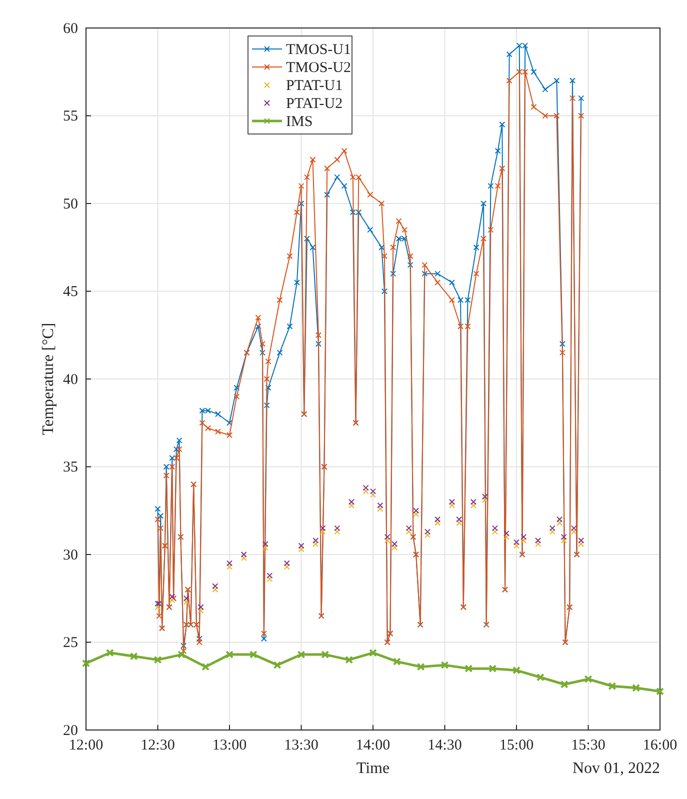 Image resolution: width=687 pixels, height=799 pixels. I want to click on legend-label: IMS, so click(299, 122).